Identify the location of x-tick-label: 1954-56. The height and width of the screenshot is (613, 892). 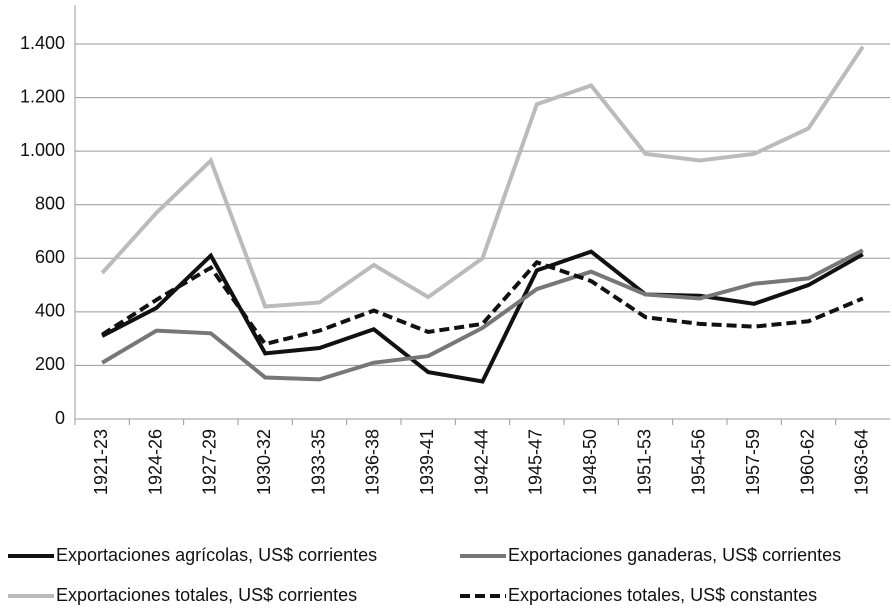
(699, 462).